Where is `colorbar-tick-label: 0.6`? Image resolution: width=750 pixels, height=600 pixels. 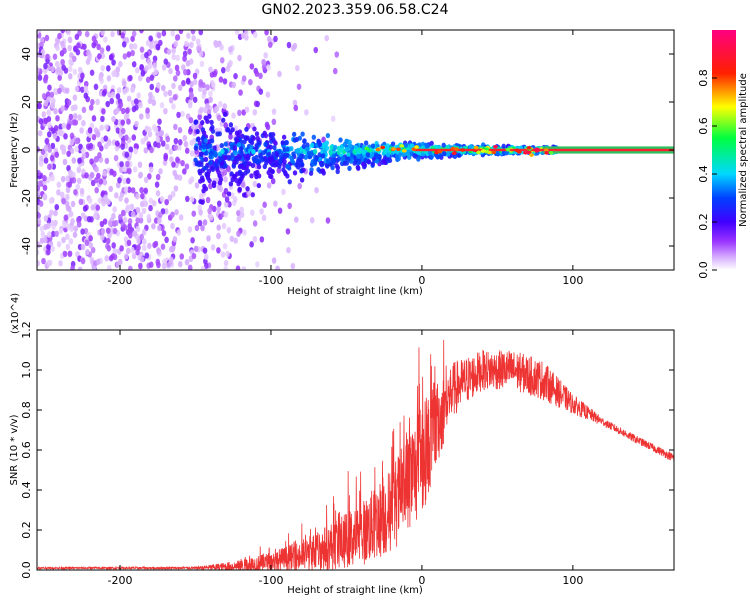
colorbar-tick-label: 0.6 is located at coordinates (703, 126).